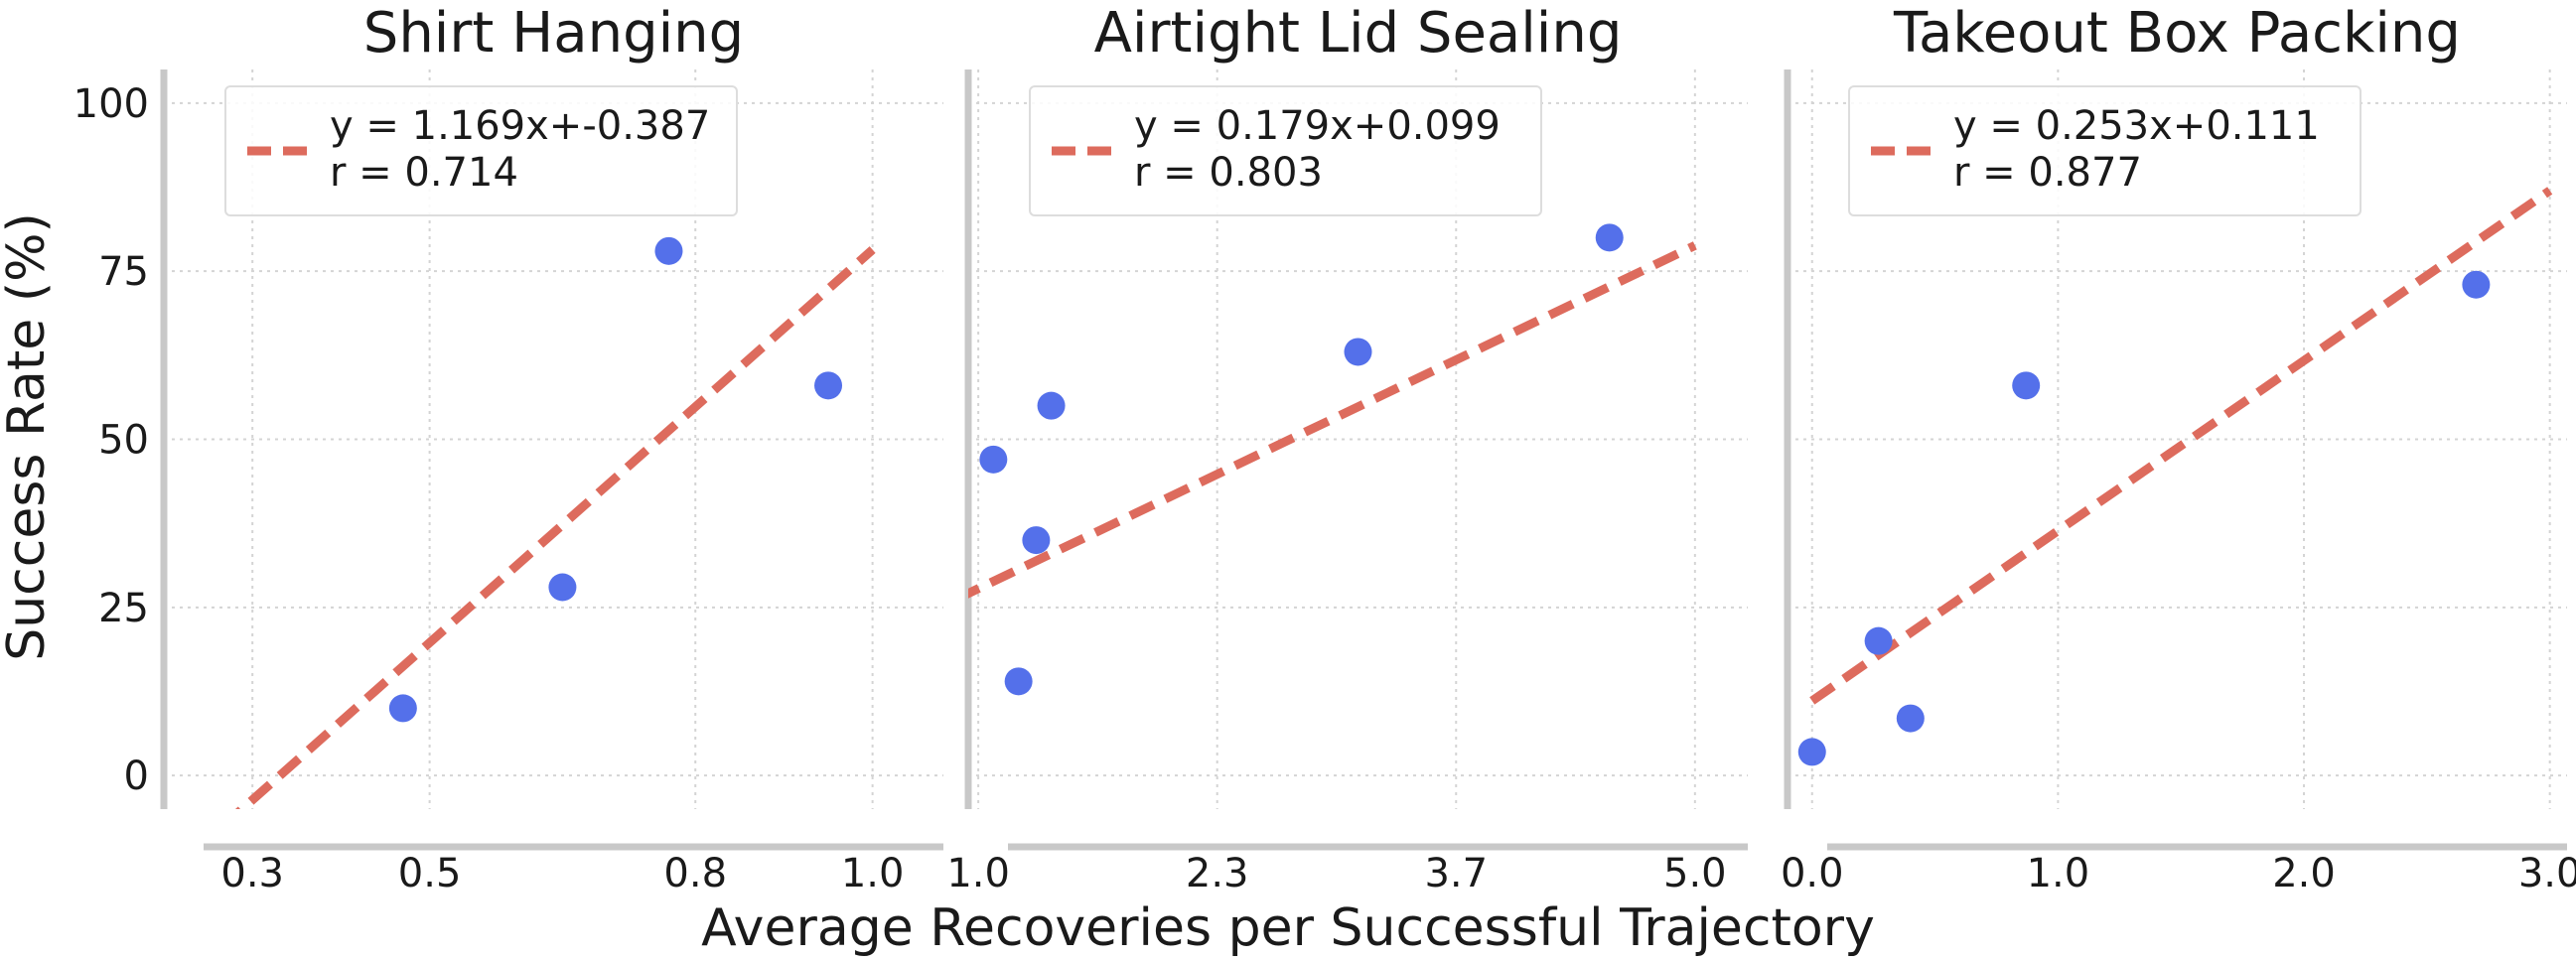 This screenshot has height=961, width=2576. I want to click on x-tick-label: 0.0, so click(1812, 873).